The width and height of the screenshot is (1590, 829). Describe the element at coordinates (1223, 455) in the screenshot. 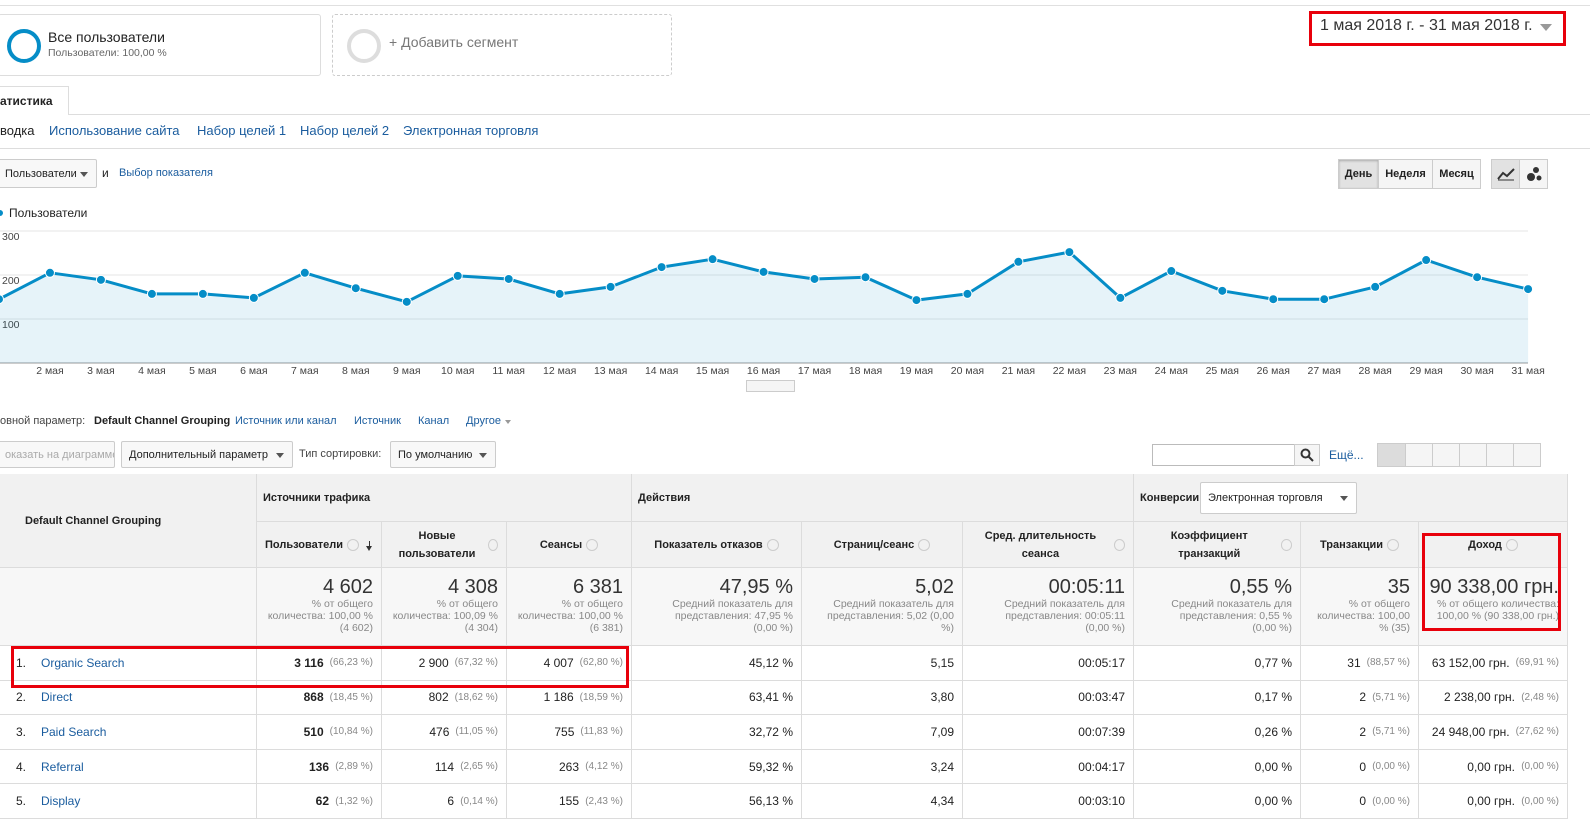

I see `search-input` at that location.